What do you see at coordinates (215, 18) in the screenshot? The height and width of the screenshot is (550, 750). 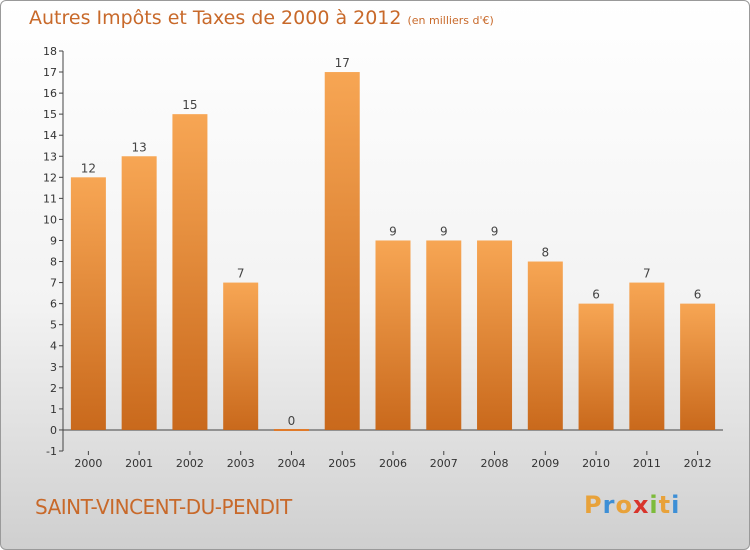 I see `chart-title-text: Autres Impôts et Taxes de 2000 à 2012` at bounding box center [215, 18].